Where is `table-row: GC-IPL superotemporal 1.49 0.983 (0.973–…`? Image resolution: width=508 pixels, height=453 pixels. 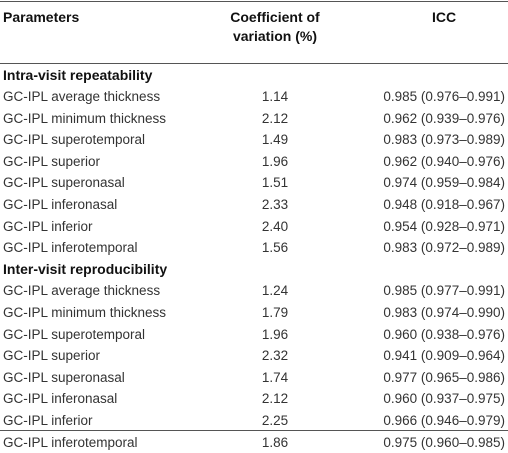 table-row: GC-IPL superotemporal 1.49 0.983 (0.973–… is located at coordinates (254, 139).